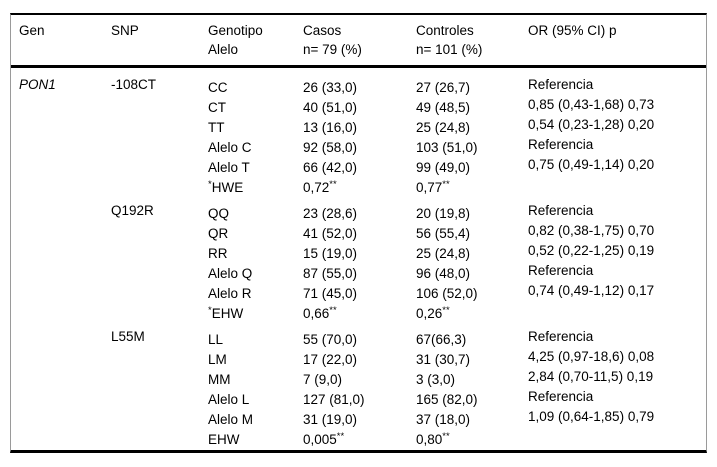 The height and width of the screenshot is (467, 717). Describe the element at coordinates (227, 313) in the screenshot. I see `genotype-label: EHW` at that location.